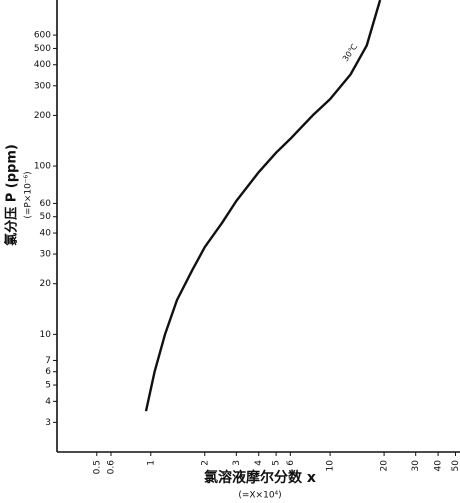 The image size is (460, 503). I want to click on x-axis-note: (=X×10⁴), so click(259, 496).